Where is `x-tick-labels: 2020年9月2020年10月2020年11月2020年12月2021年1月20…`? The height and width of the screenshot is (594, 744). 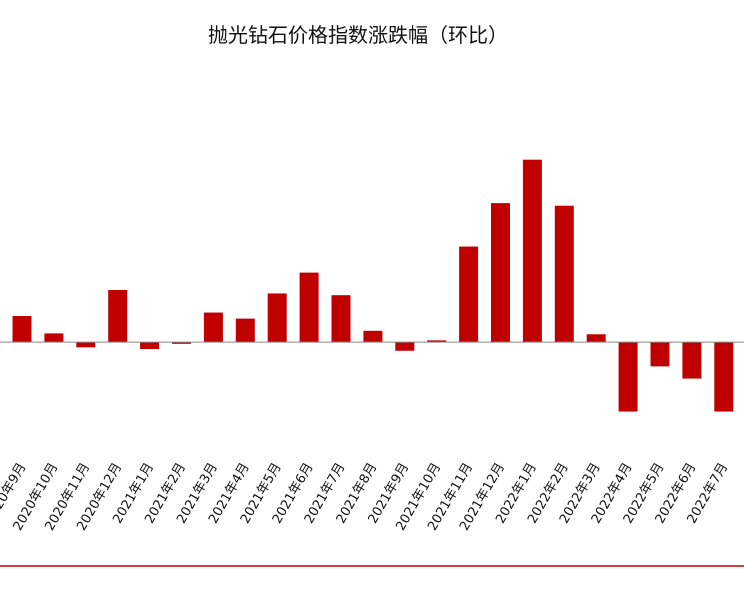 x-tick-labels: 2020年9月2020年10月2020年11月2020年12月2021年1月20… is located at coordinates (365, 497).